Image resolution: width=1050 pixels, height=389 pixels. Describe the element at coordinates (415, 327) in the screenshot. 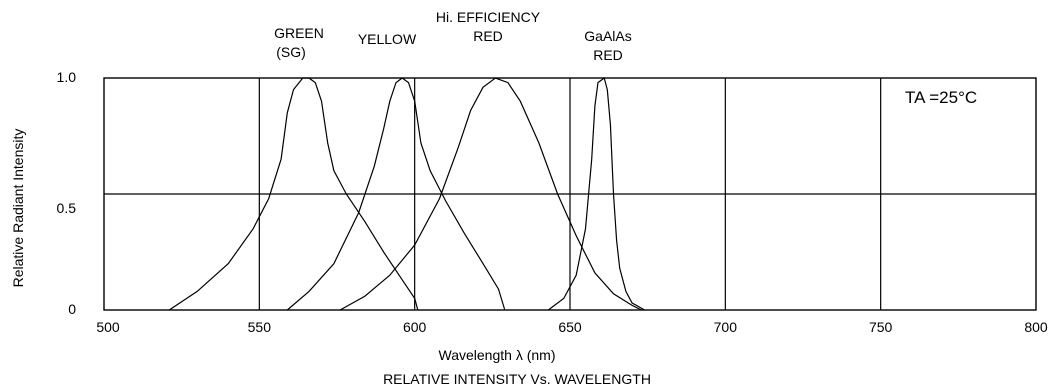

I see `x-tick-label: 600` at that location.